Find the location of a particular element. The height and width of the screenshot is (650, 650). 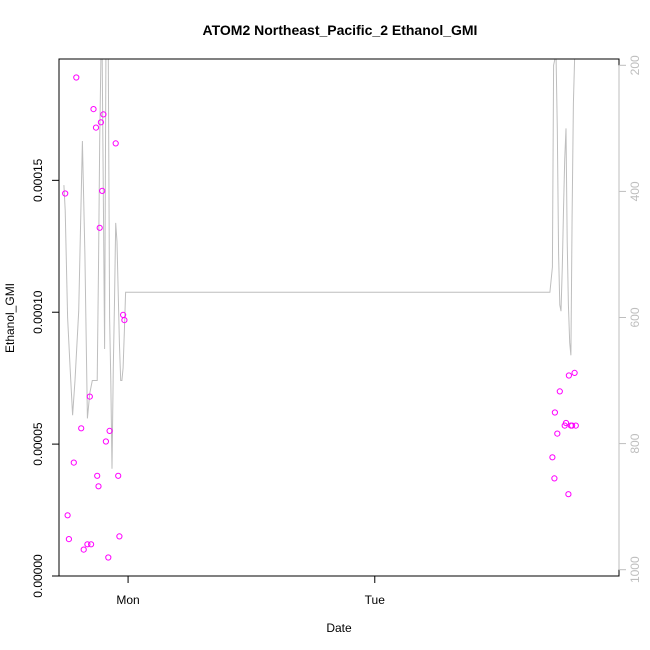

y-tick-label: 0.00015 is located at coordinates (38, 180).